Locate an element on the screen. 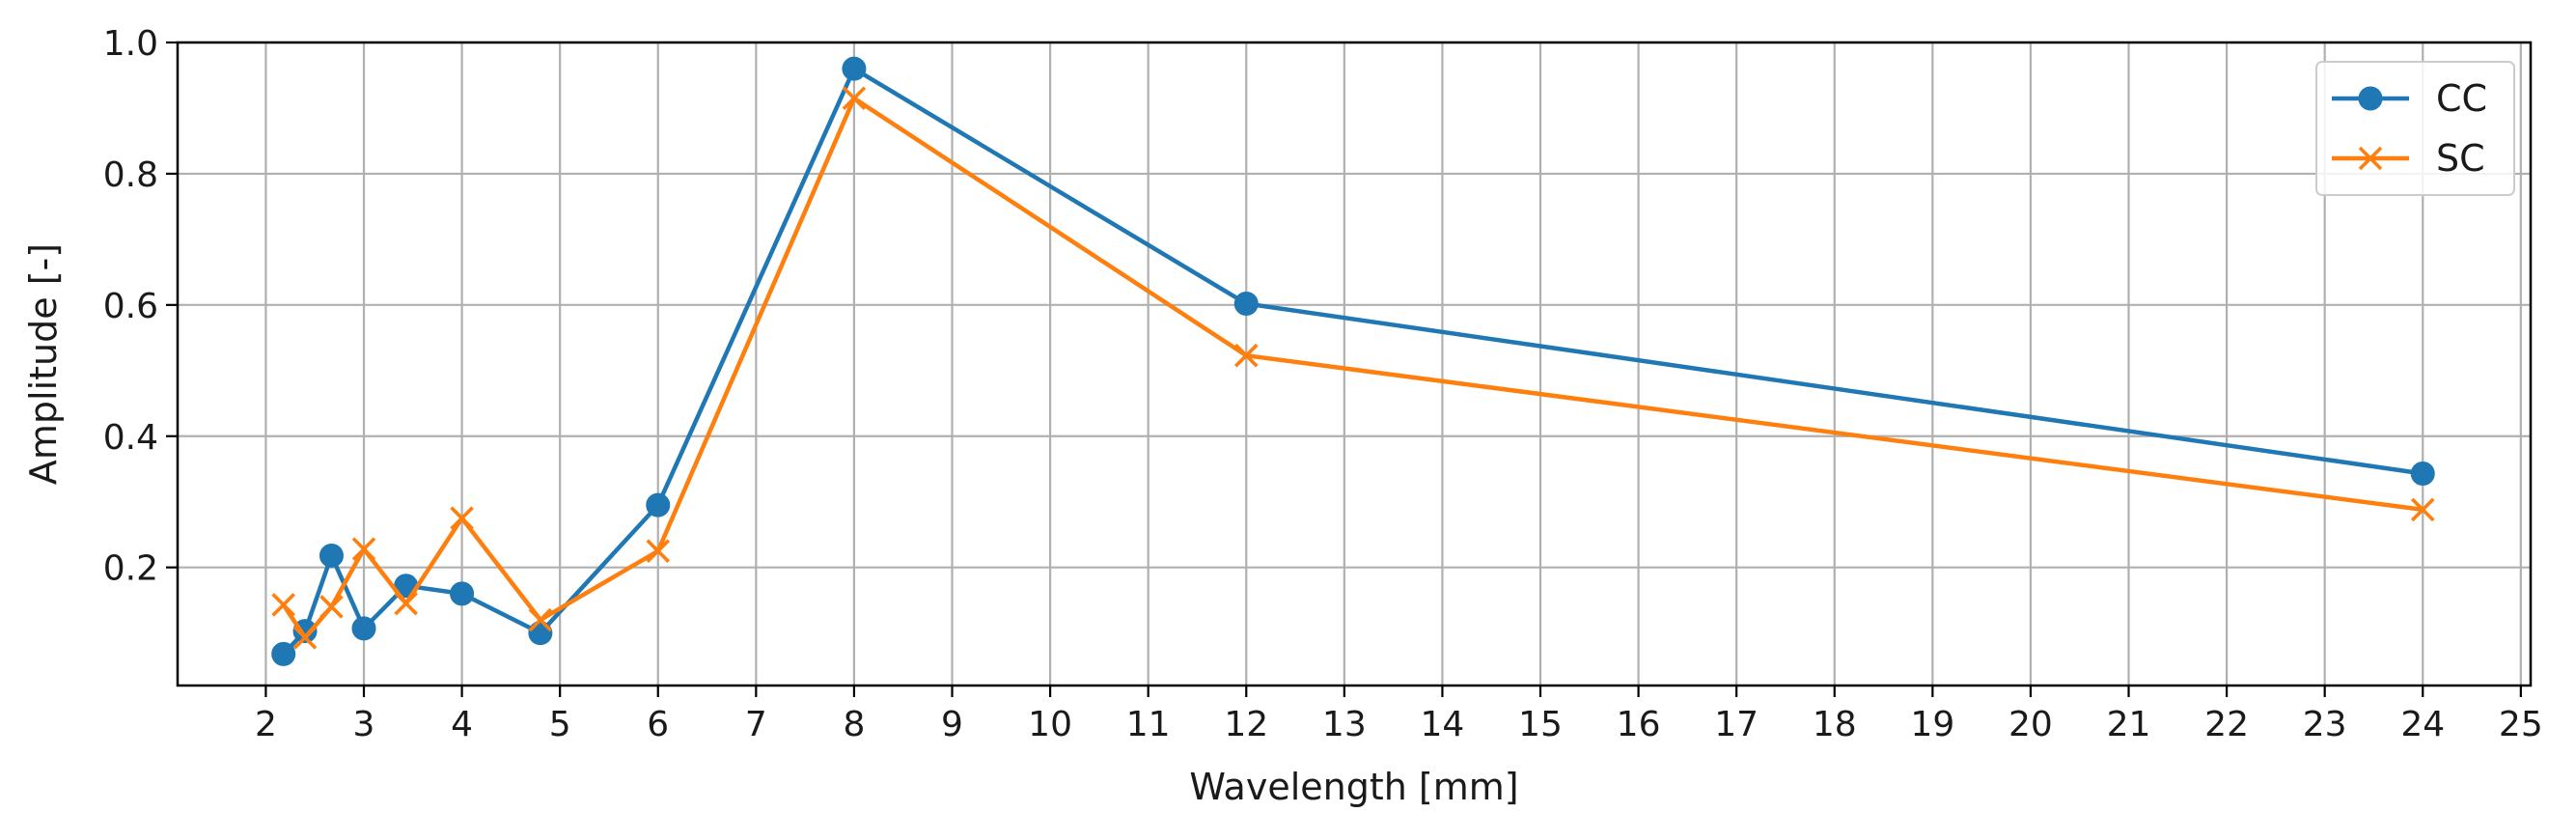  x-tick-label: 19 is located at coordinates (1932, 725).